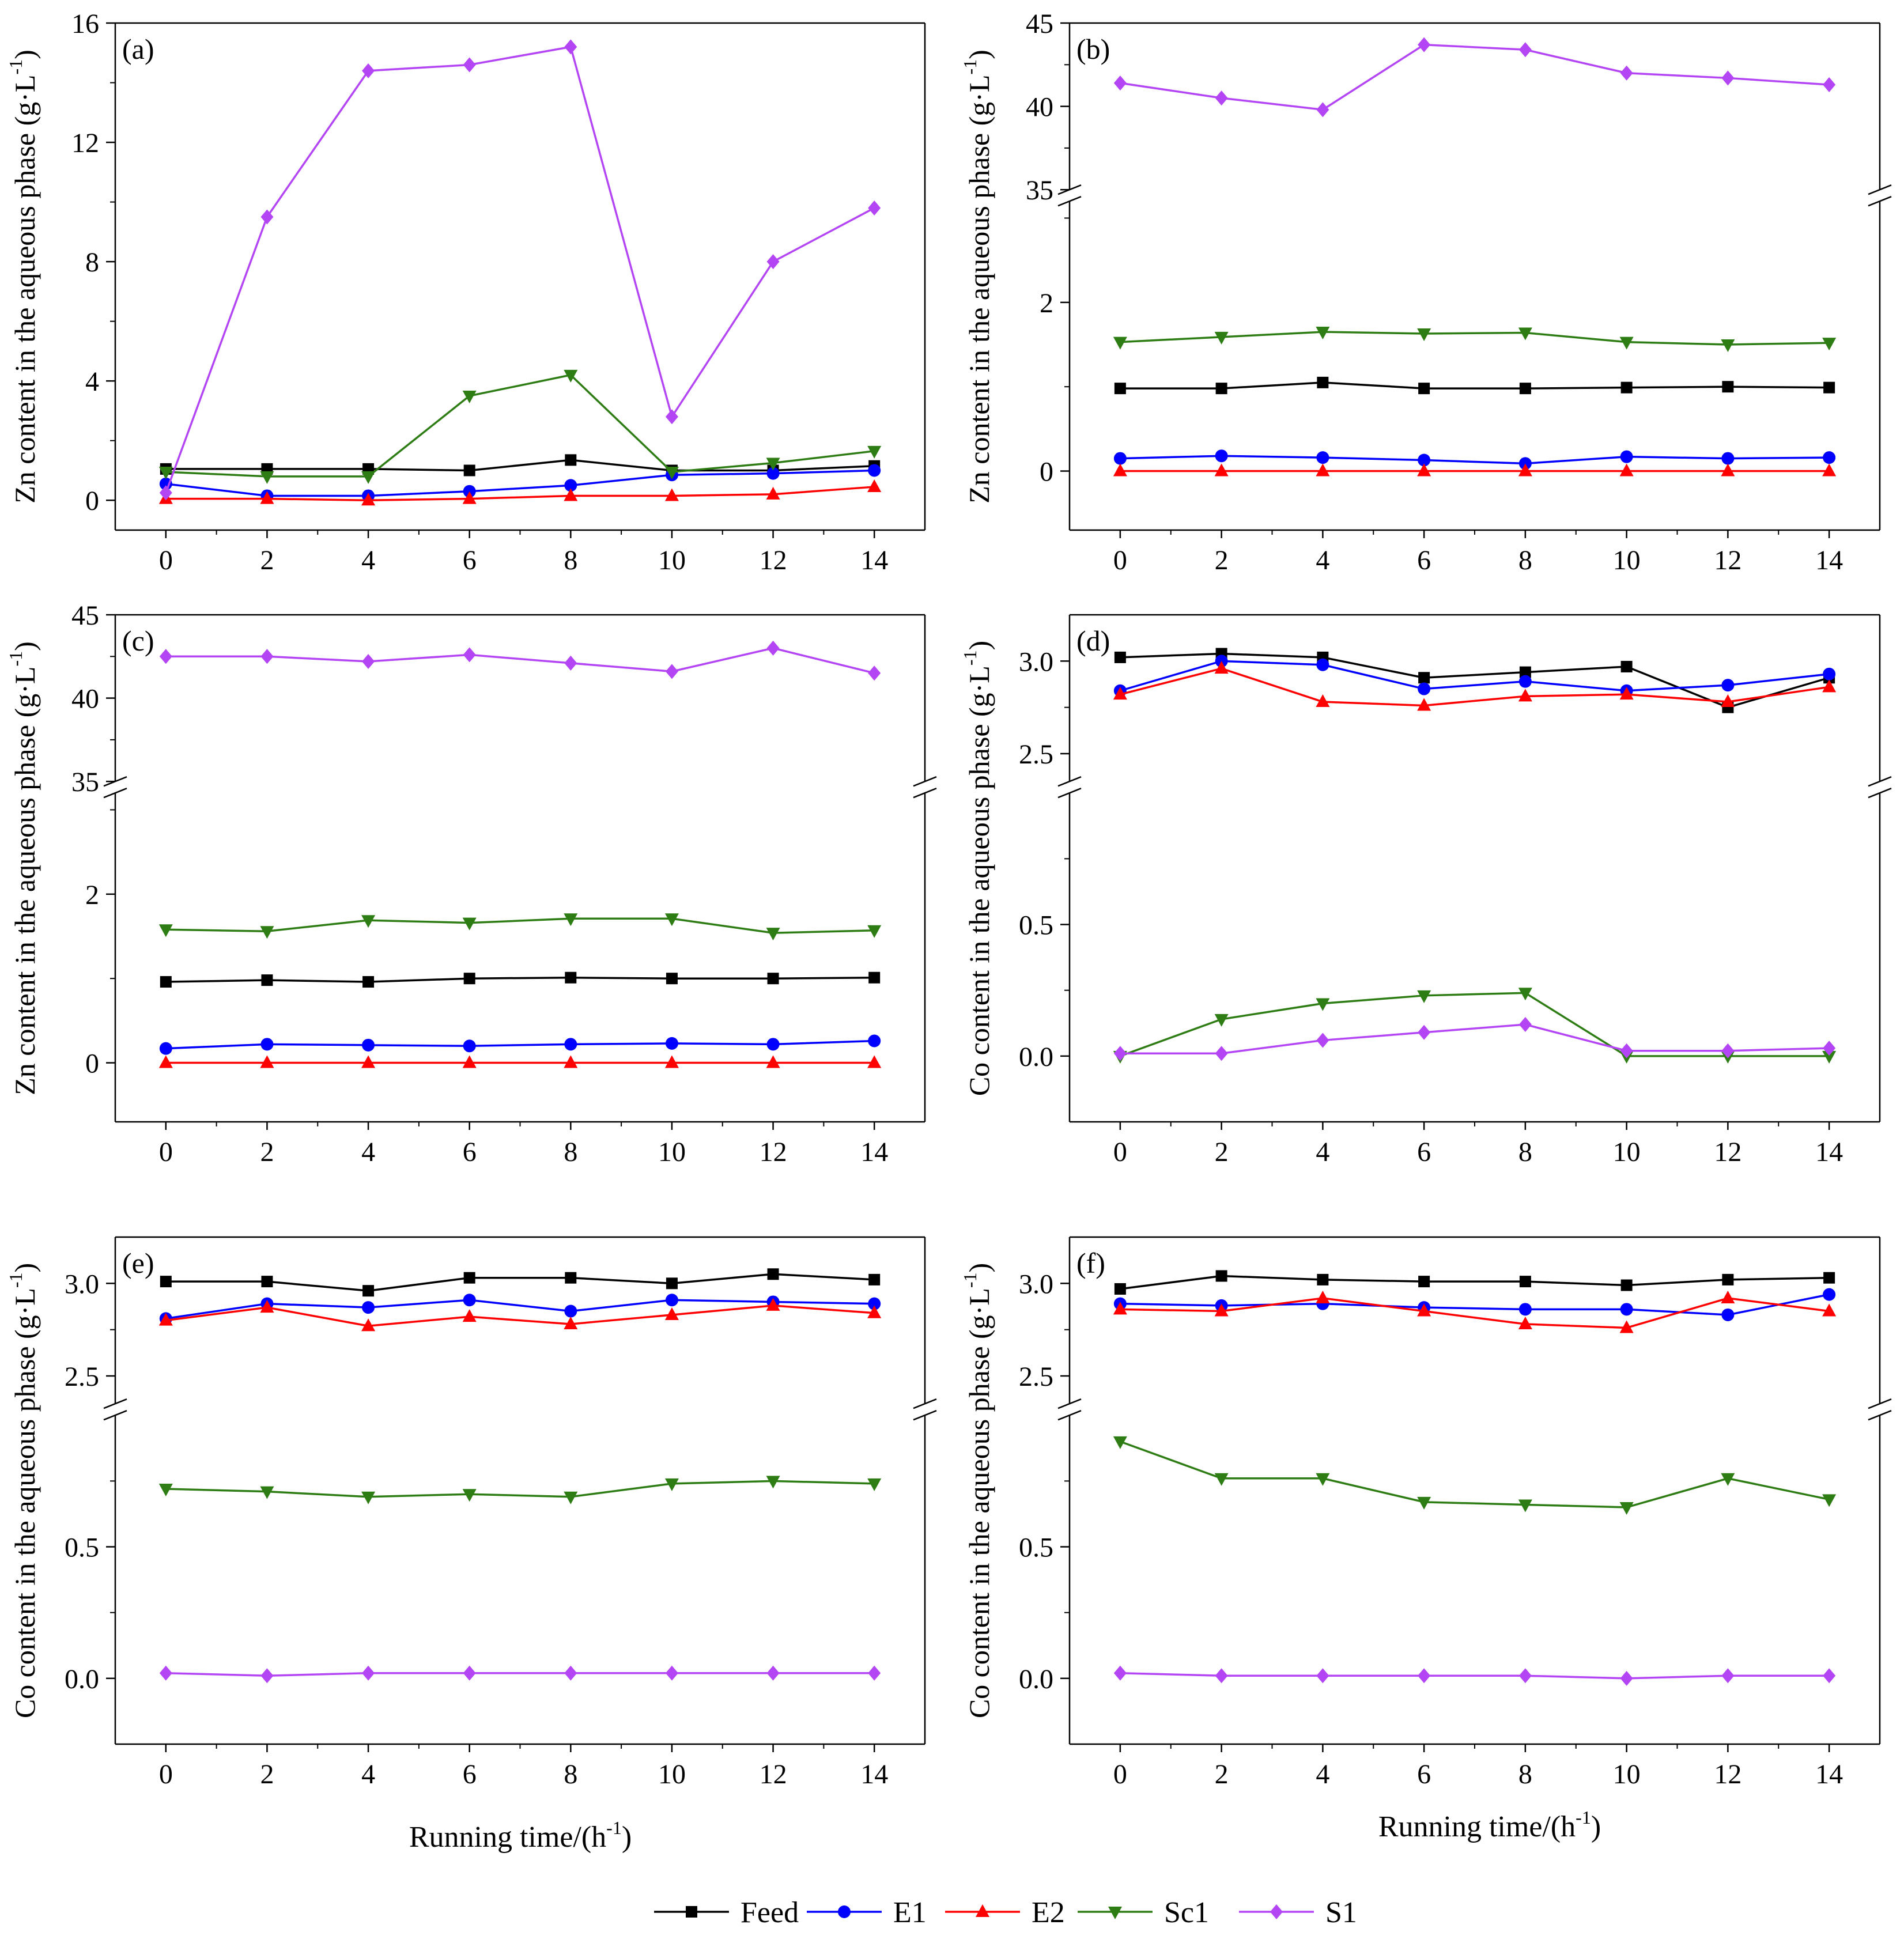 The width and height of the screenshot is (1904, 1936). What do you see at coordinates (1525, 1774) in the screenshot?
I see `x-tick-label: 8` at bounding box center [1525, 1774].